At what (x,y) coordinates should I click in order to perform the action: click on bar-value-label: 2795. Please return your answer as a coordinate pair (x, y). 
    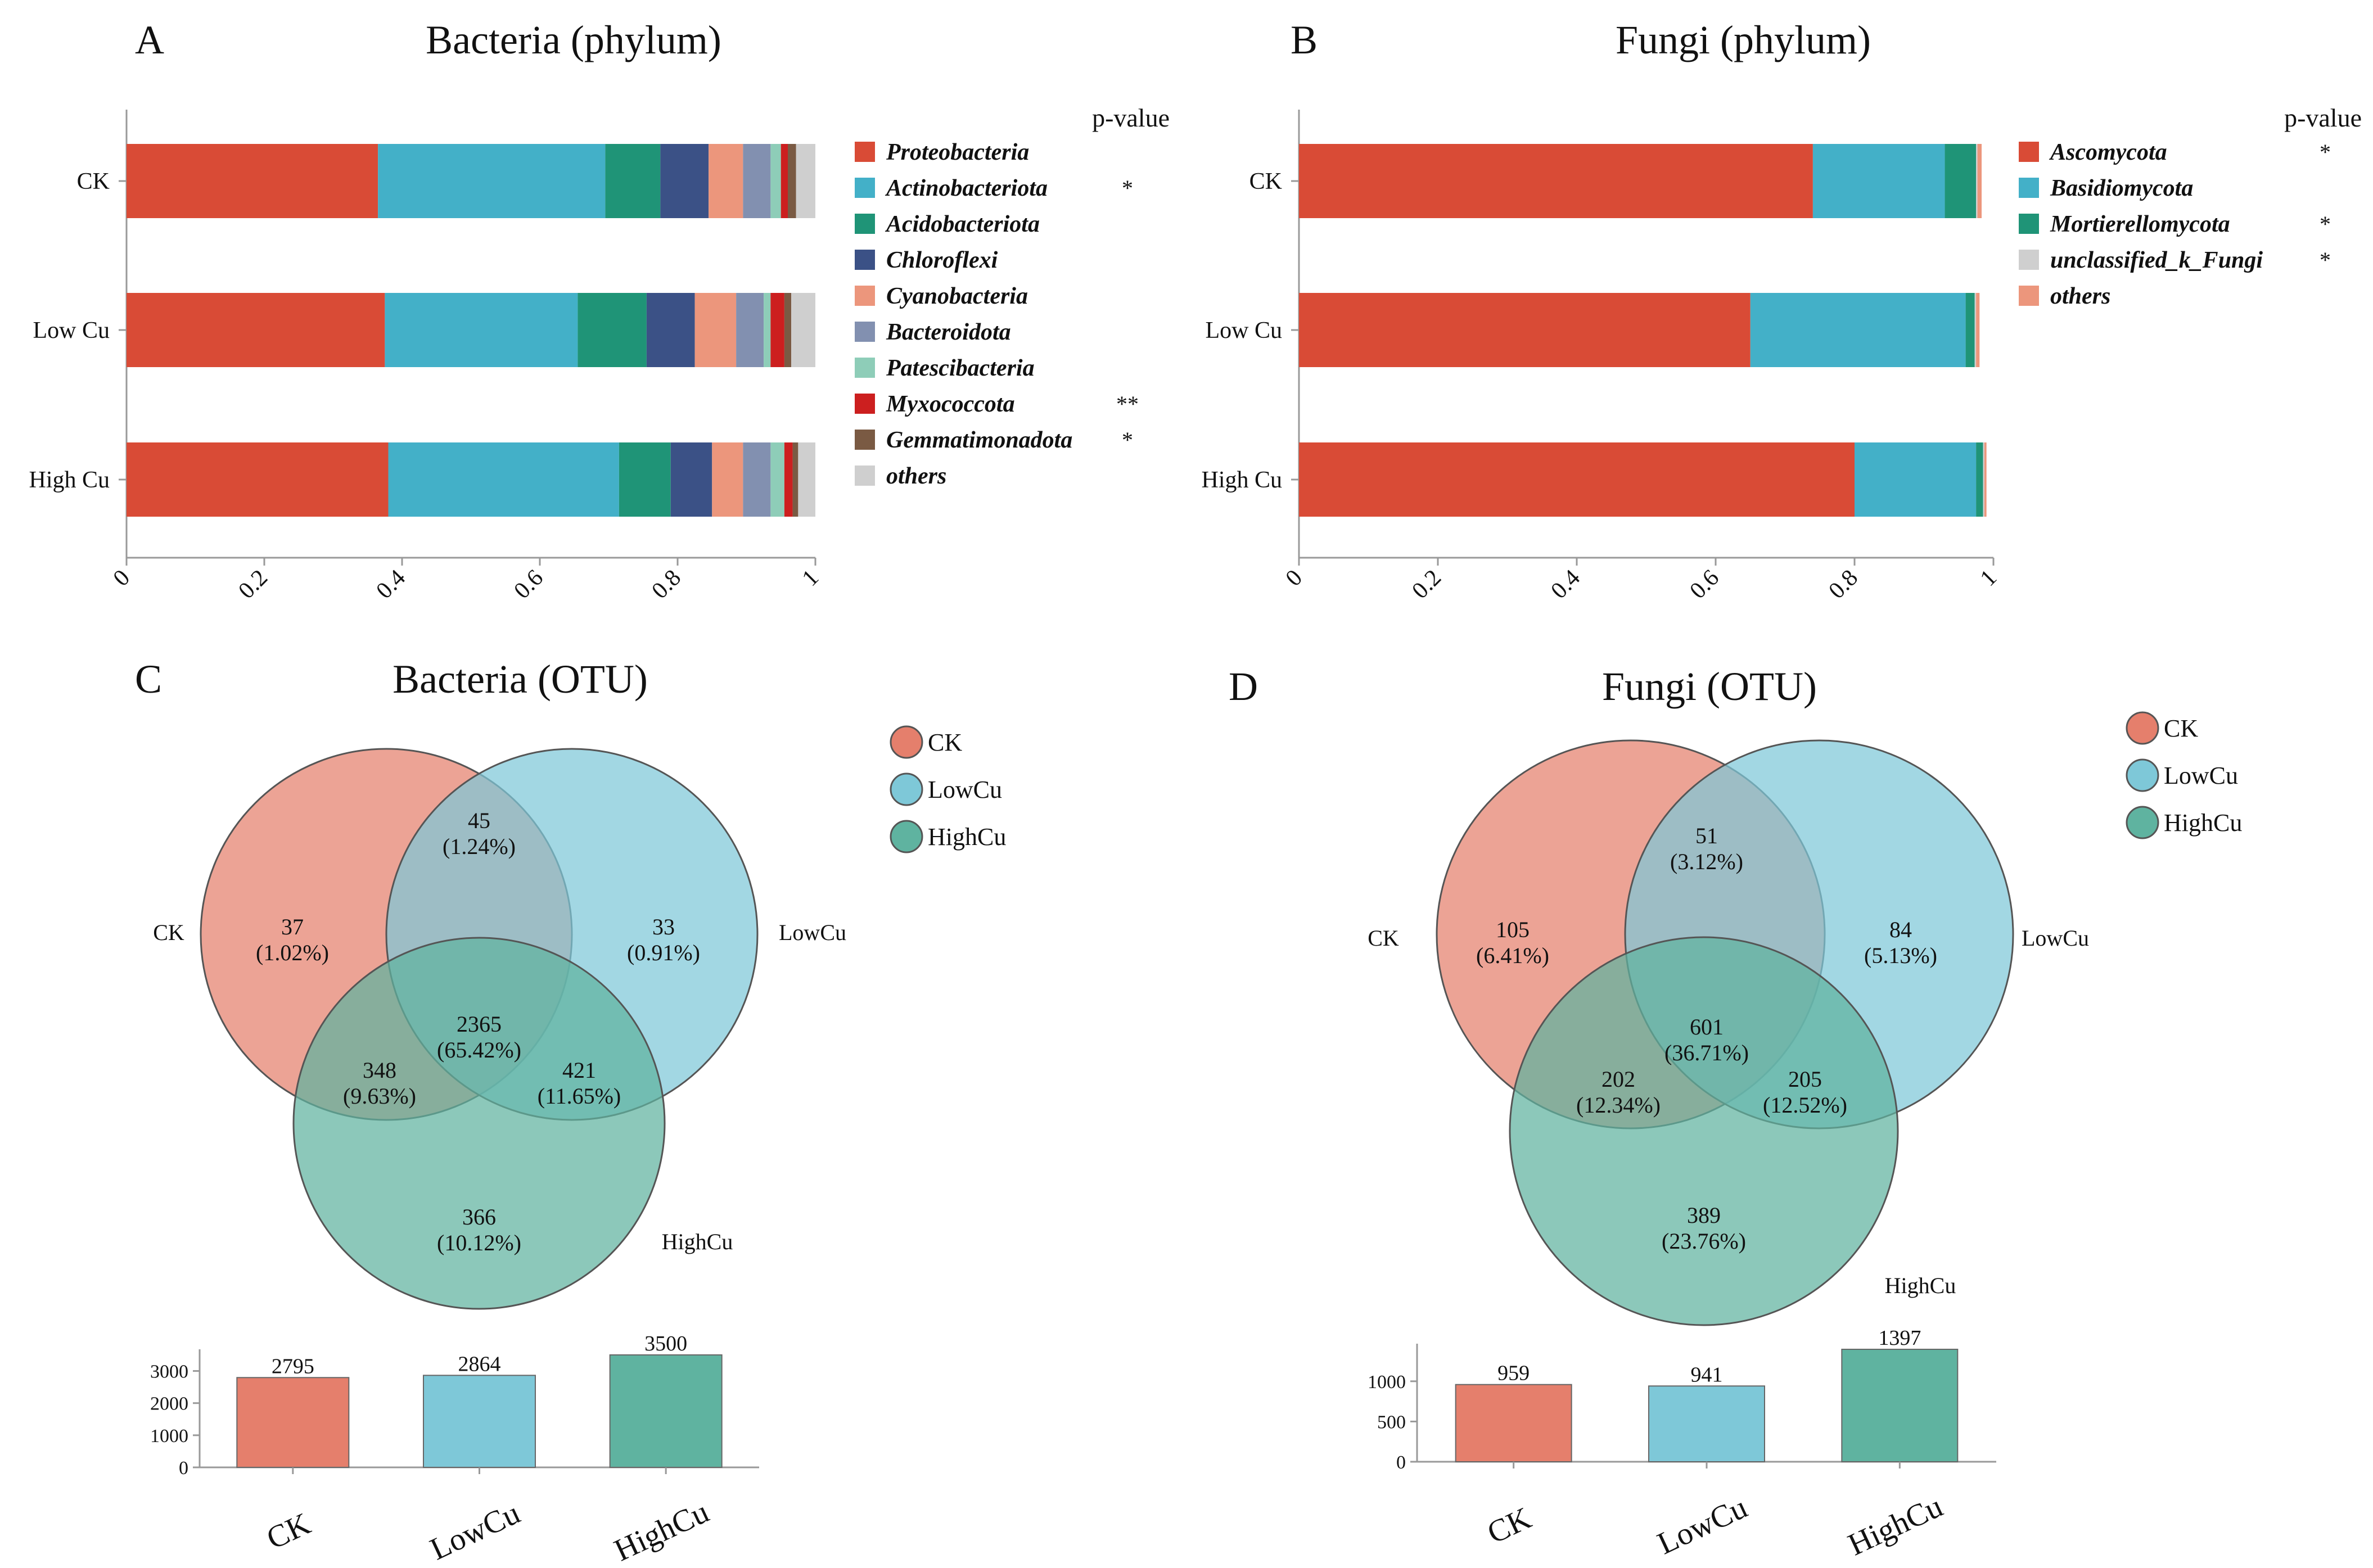
    Looking at the image, I should click on (293, 1366).